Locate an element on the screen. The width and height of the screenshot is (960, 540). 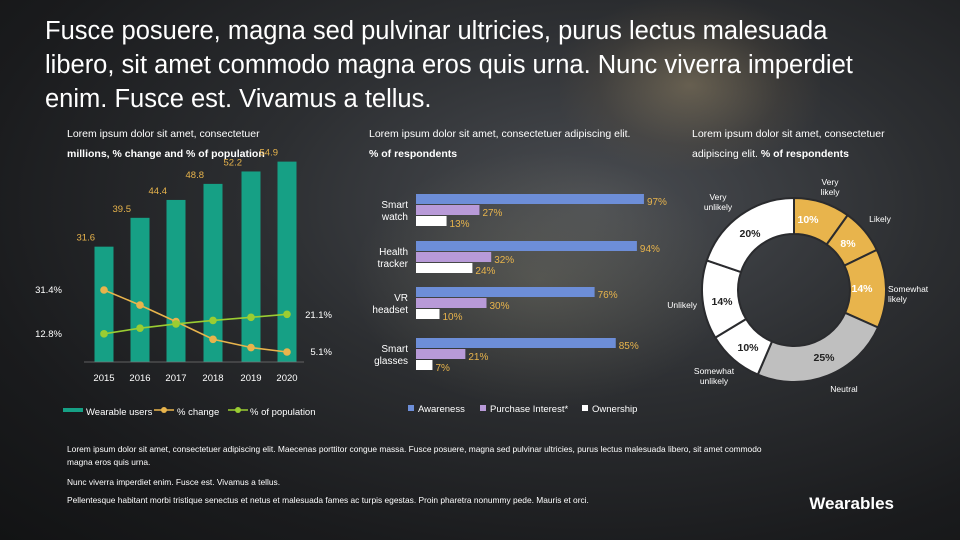
legend-label: Purchase Interest* is located at coordinates (529, 409).